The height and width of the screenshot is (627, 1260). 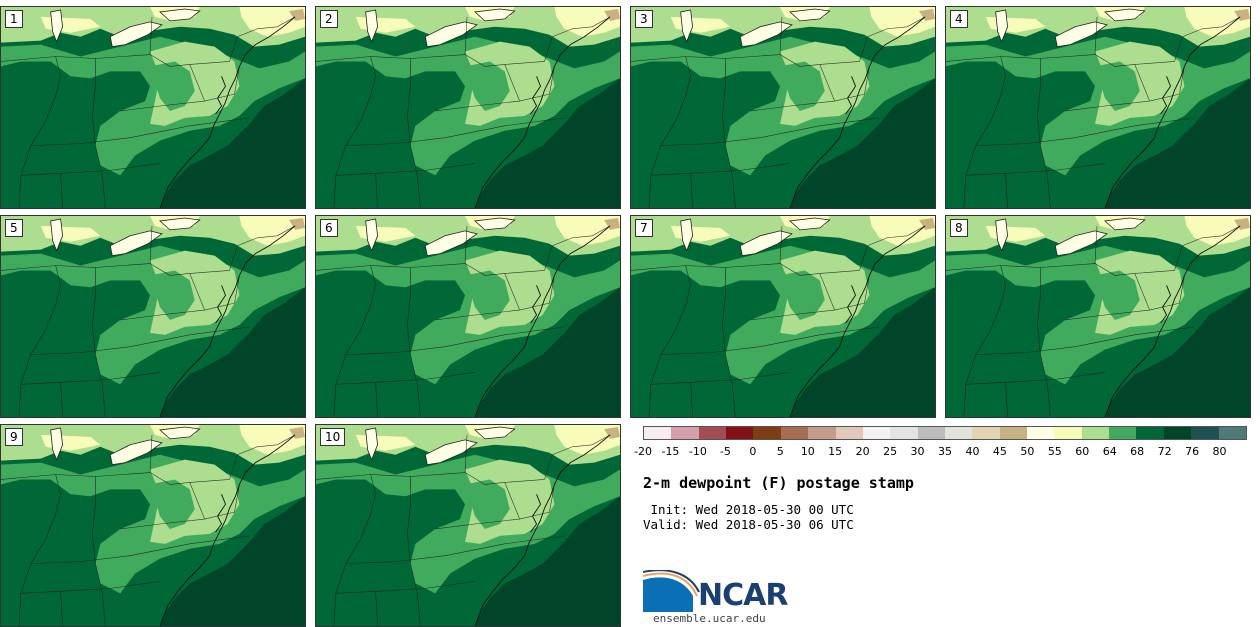 What do you see at coordinates (1192, 451) in the screenshot?
I see `colorbar-tick-label: 76` at bounding box center [1192, 451].